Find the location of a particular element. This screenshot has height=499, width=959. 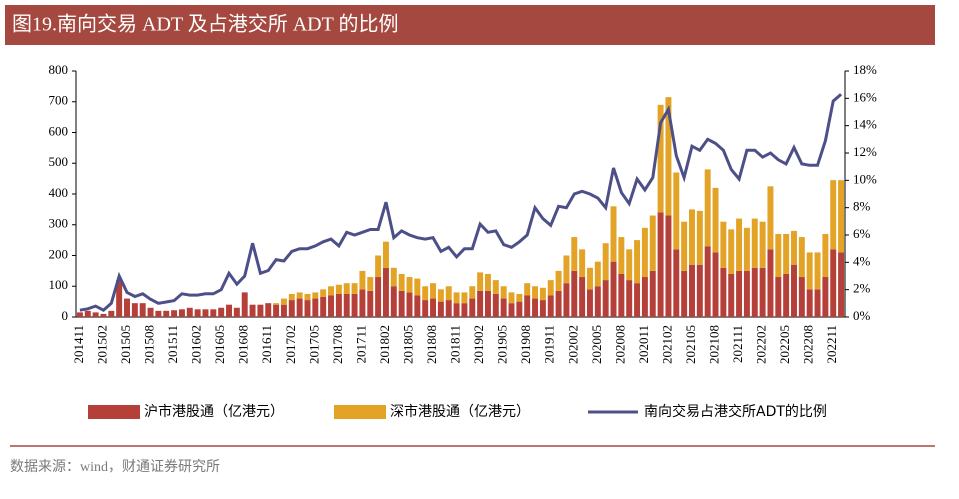

x-tick-label: 201508 is located at coordinates (149, 344).